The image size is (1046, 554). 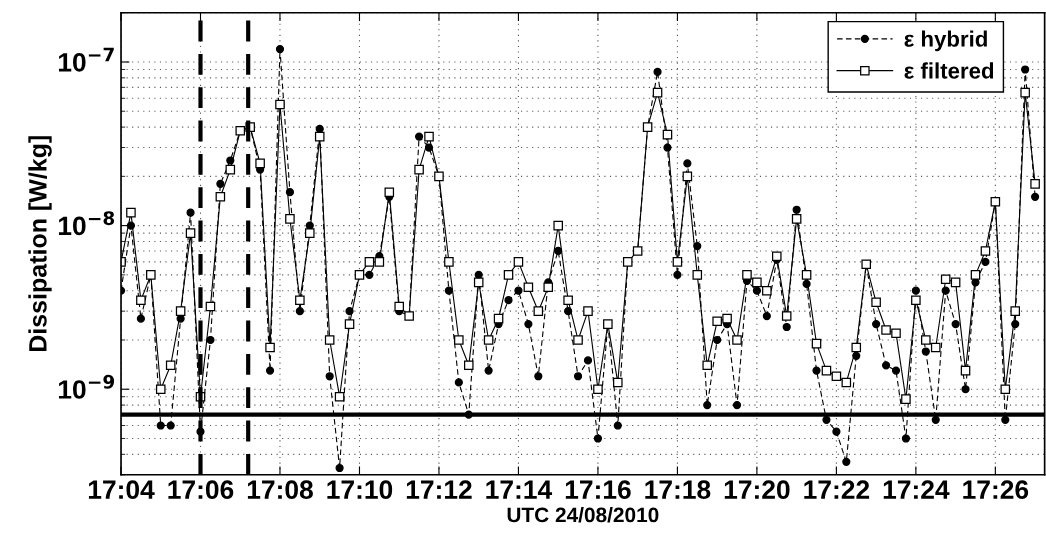 What do you see at coordinates (678, 490) in the screenshot?
I see `x-tick-label: 17:18` at bounding box center [678, 490].